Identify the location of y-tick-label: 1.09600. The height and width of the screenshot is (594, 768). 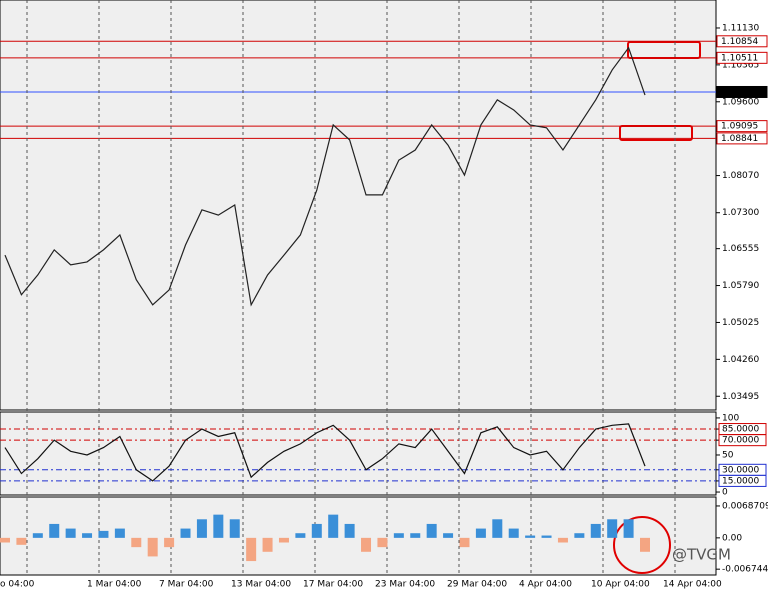
(740, 102).